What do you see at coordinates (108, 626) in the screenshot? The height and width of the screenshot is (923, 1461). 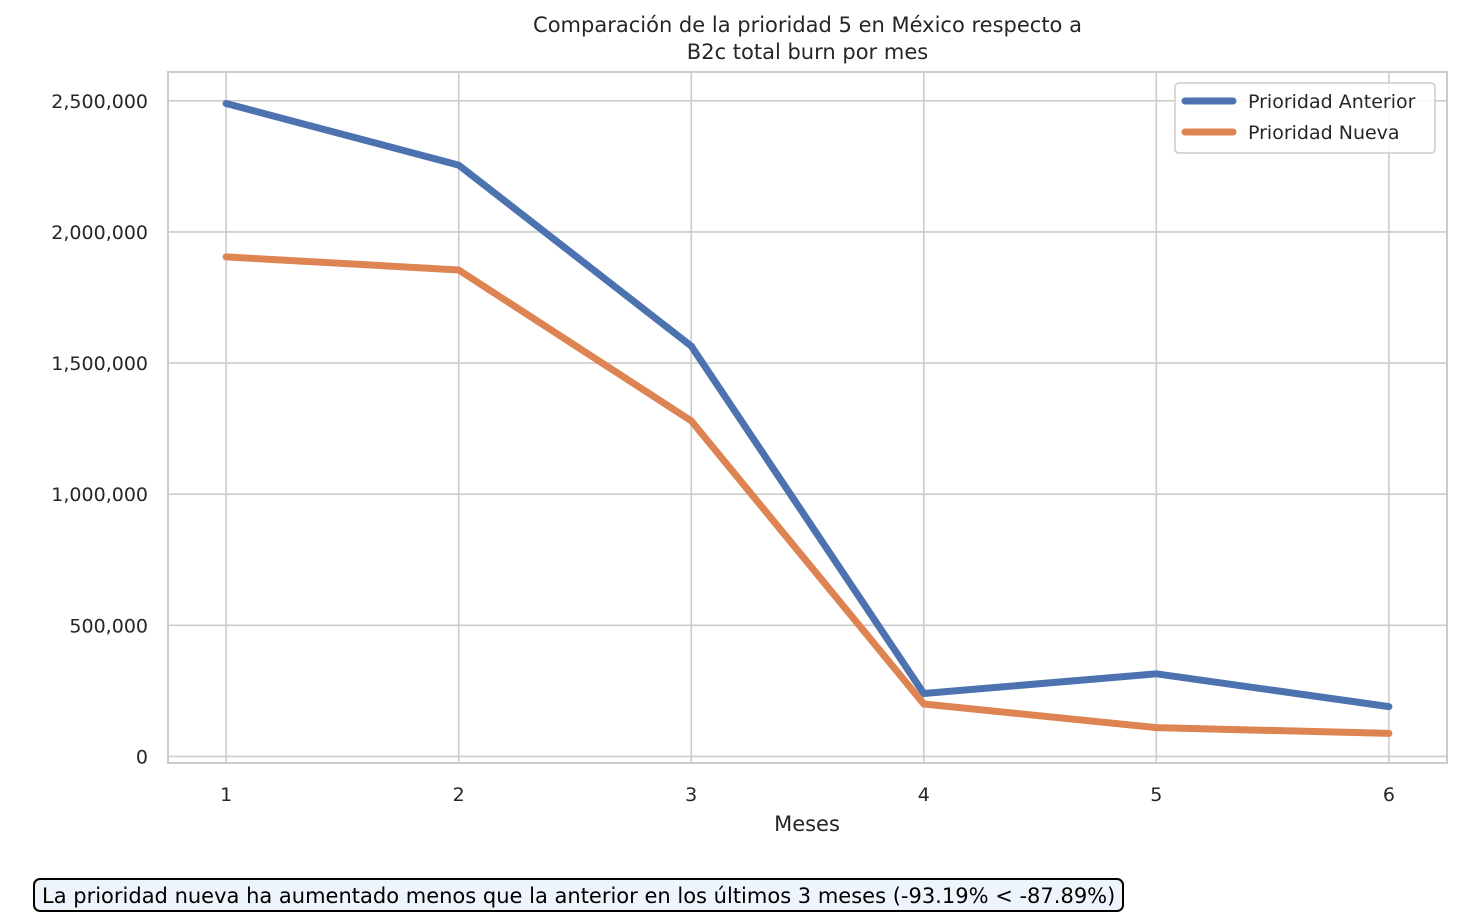 I see `y-tick-label: 500,000` at bounding box center [108, 626].